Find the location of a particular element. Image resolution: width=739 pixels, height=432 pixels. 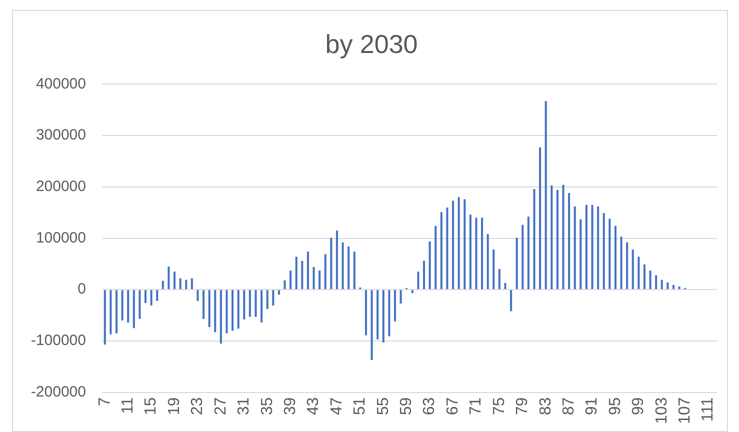

y-tick-label: 300000 is located at coordinates (61, 135).